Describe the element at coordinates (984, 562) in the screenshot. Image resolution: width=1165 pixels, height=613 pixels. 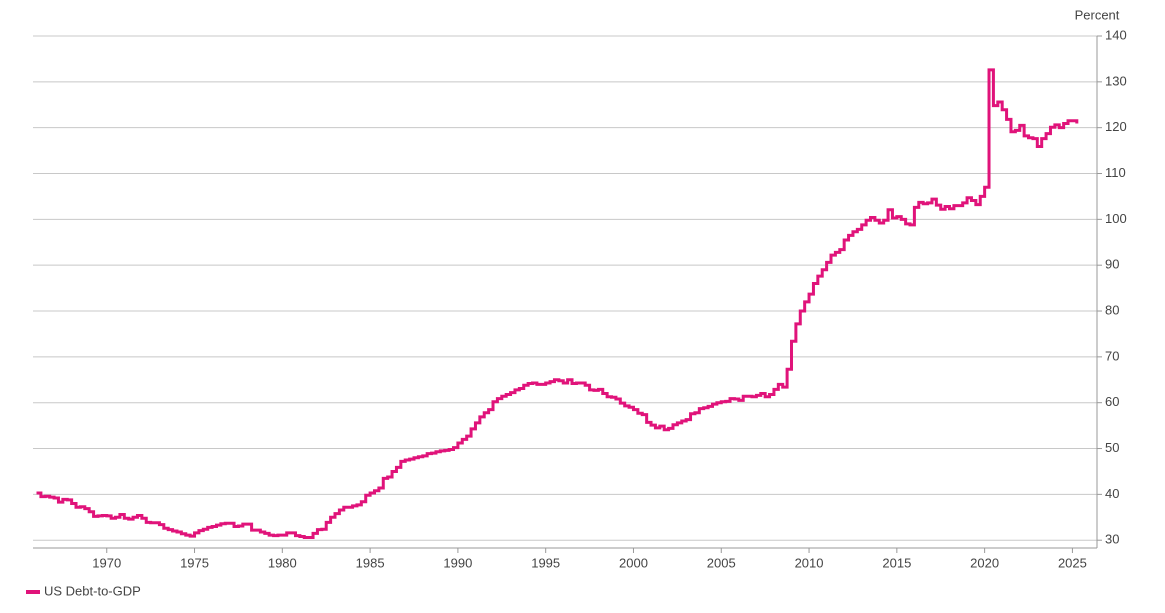
I see `x-tick-label: 2020` at that location.